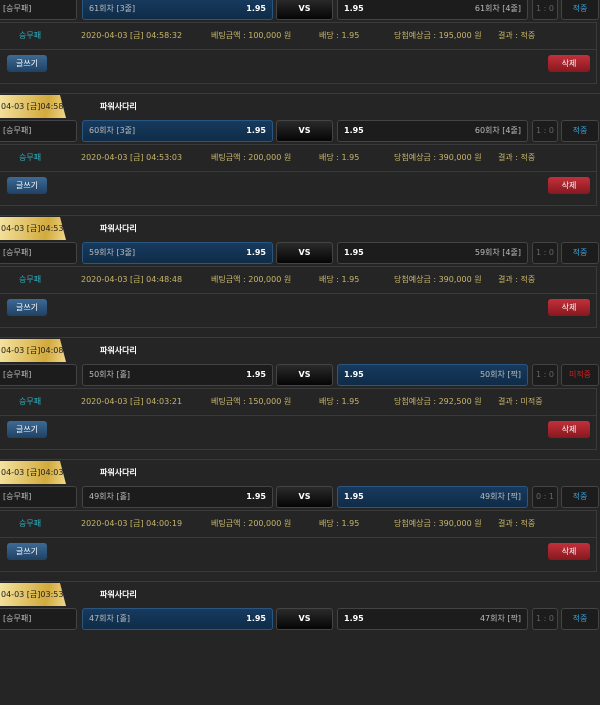 This screenshot has height=705, width=600. What do you see at coordinates (33, 228) in the screenshot?
I see `bet-time-tab: 04-03 [금]04:53` at bounding box center [33, 228].